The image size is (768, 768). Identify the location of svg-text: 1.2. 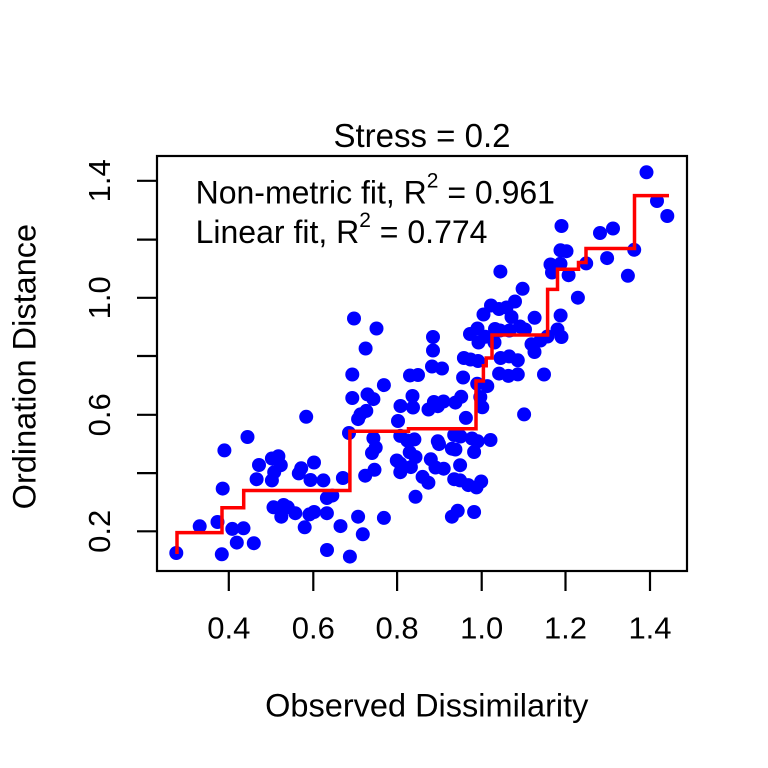
(565, 628).